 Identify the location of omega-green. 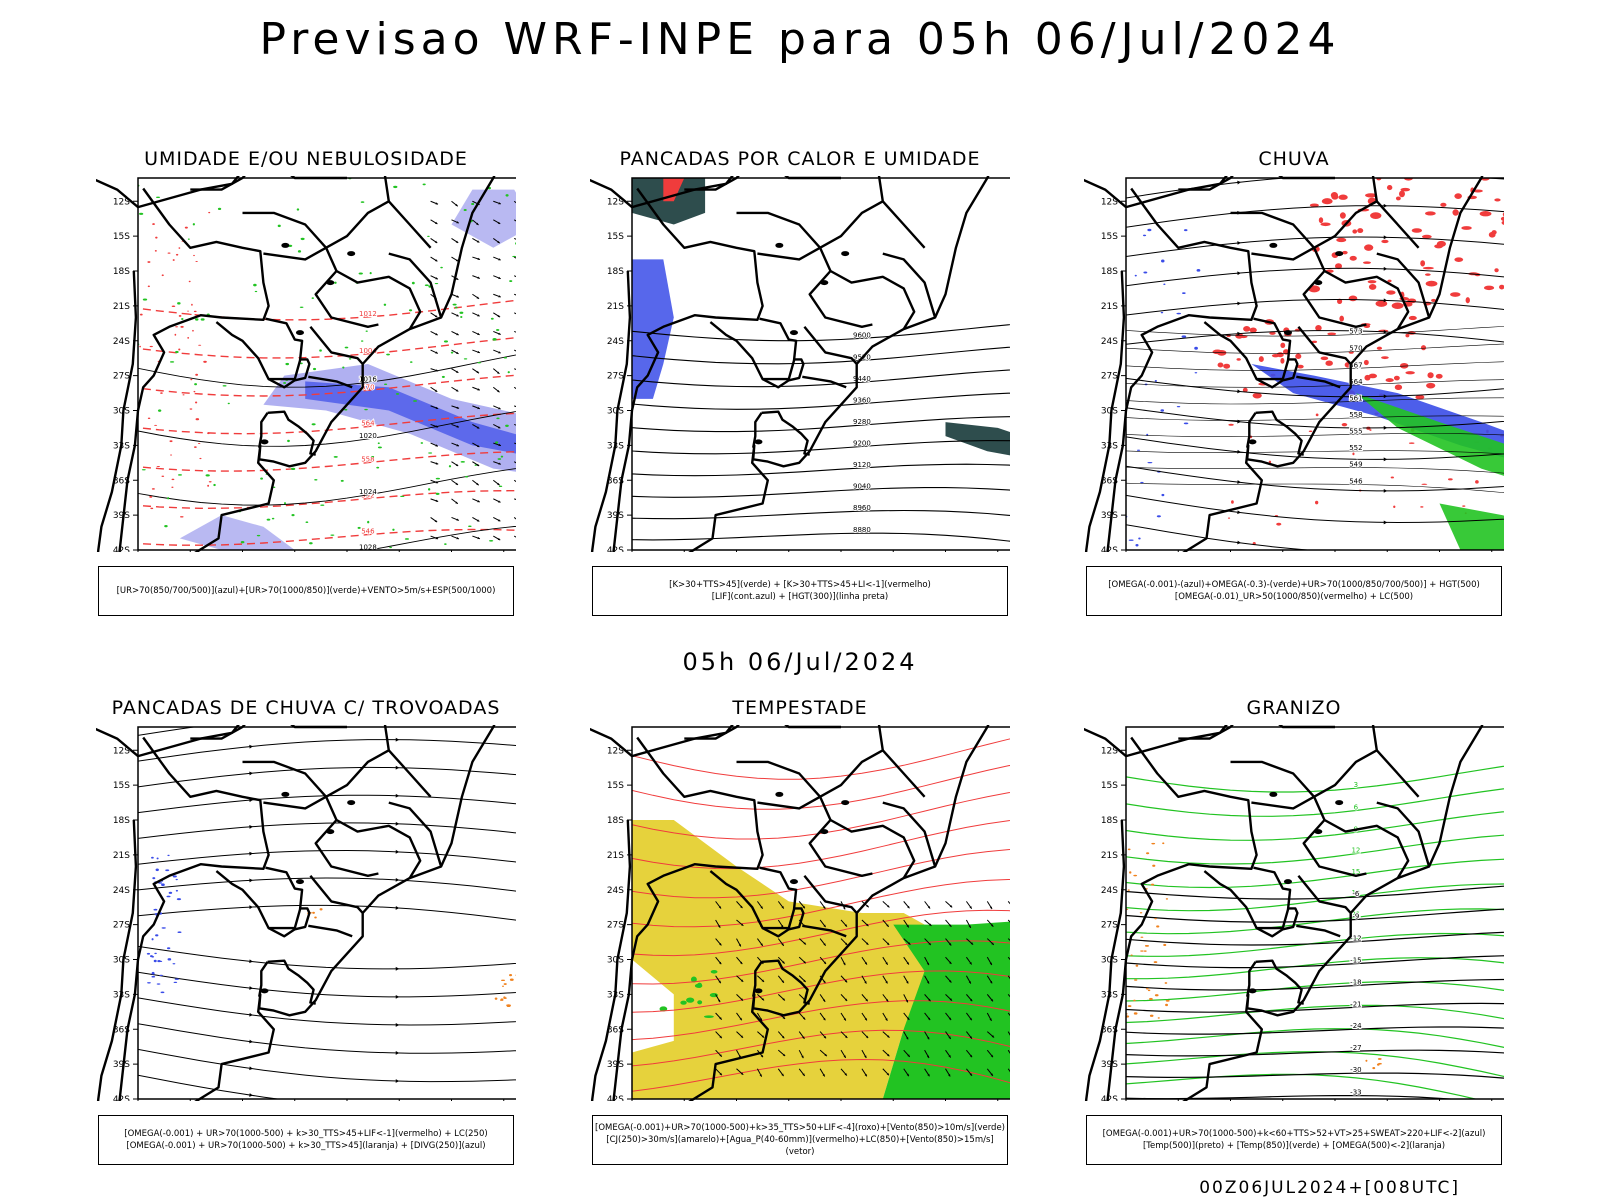
(1429, 434).